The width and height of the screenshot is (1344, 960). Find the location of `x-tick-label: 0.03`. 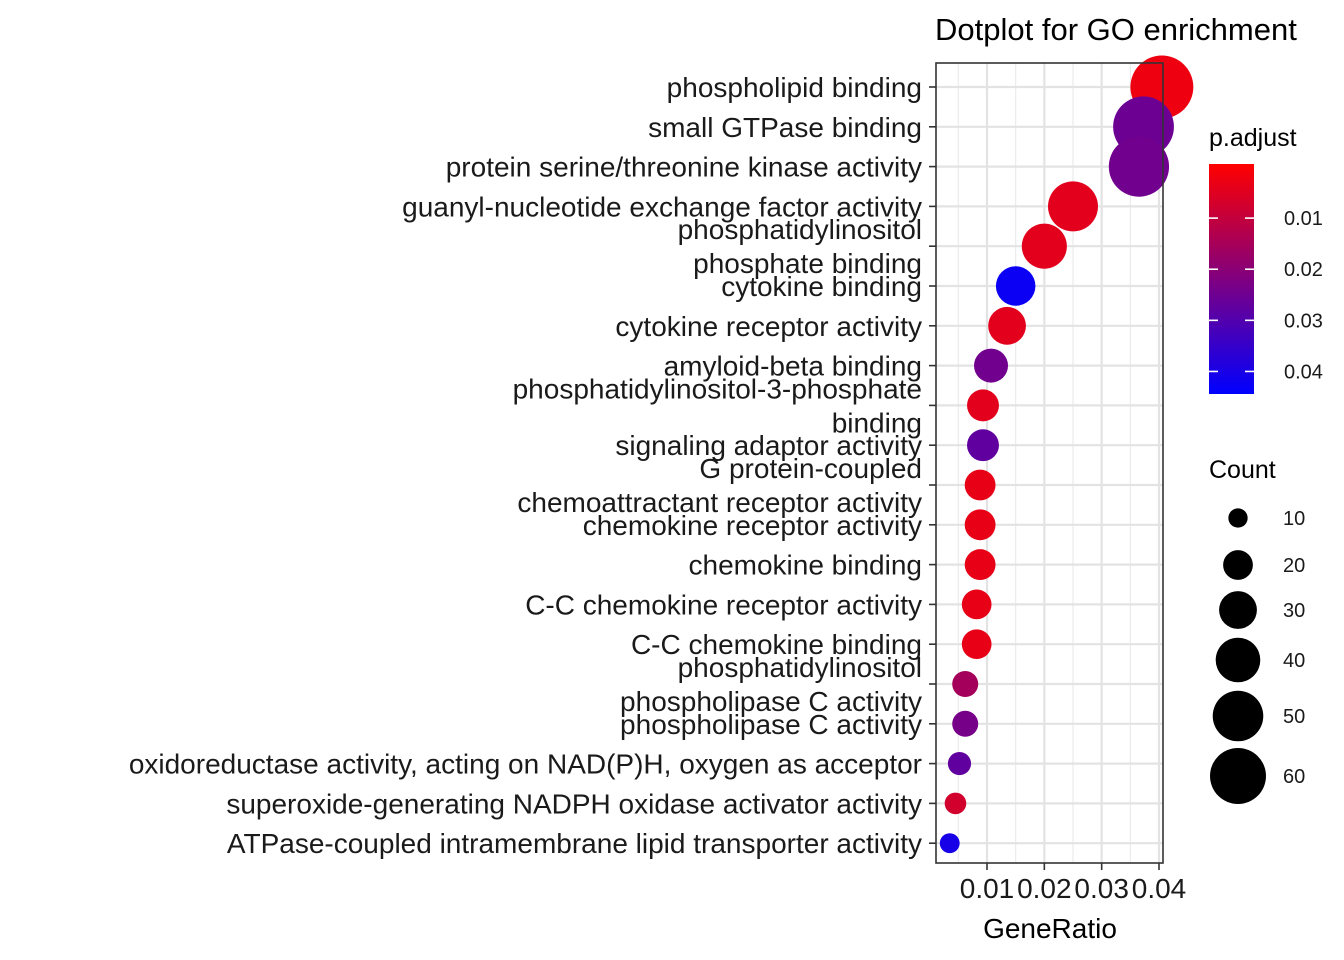

x-tick-label: 0.03 is located at coordinates (1101, 888).